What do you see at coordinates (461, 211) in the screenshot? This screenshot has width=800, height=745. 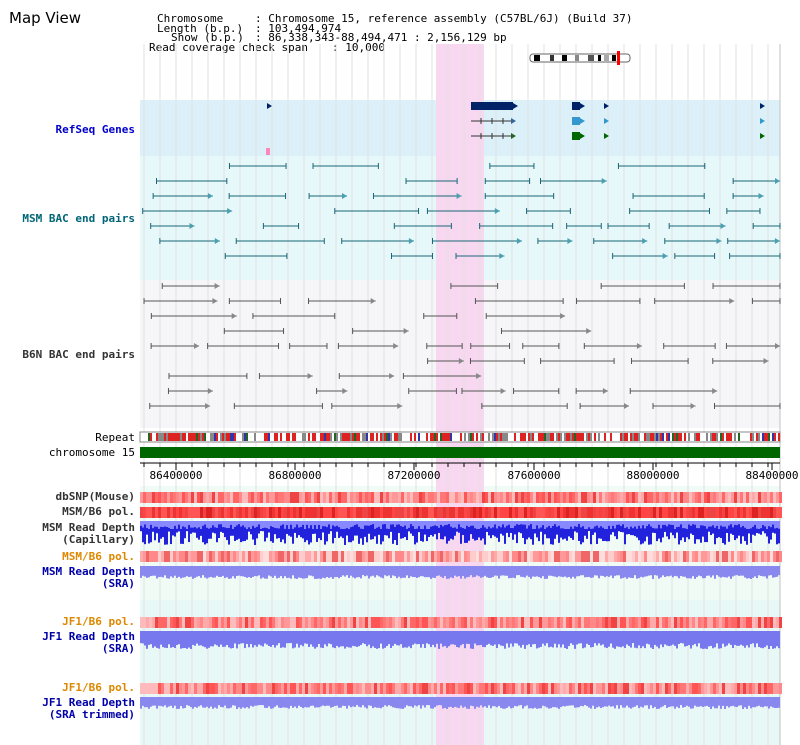 I see `msm-bac-features` at bounding box center [461, 211].